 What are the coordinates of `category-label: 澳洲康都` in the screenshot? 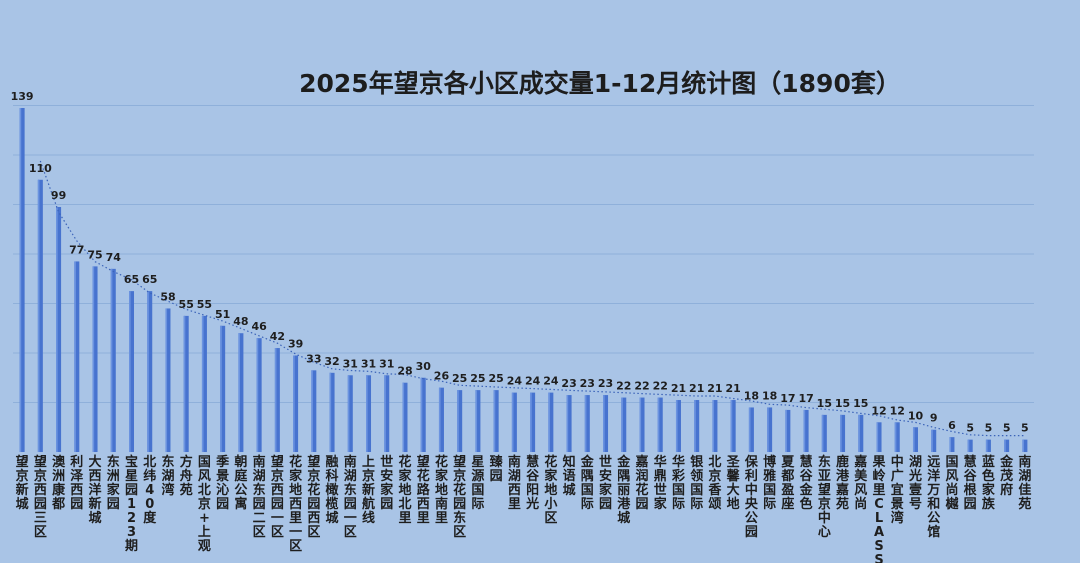 It's located at (58, 483).